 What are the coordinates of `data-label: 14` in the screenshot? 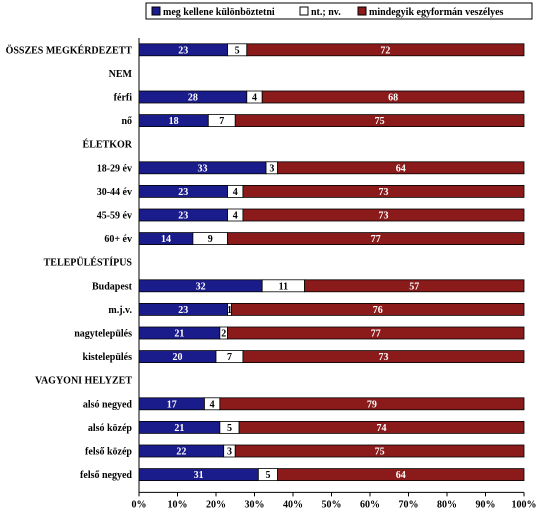 It's located at (166, 239).